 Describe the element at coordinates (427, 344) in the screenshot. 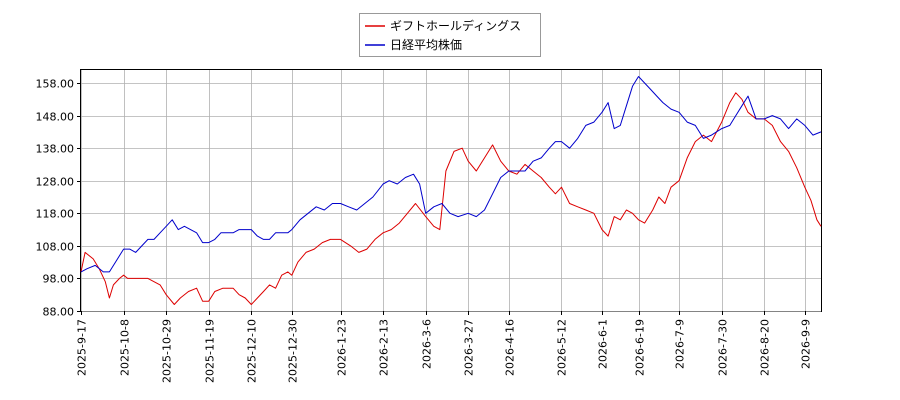

I see `x-tick-label: 2026-3-6` at that location.